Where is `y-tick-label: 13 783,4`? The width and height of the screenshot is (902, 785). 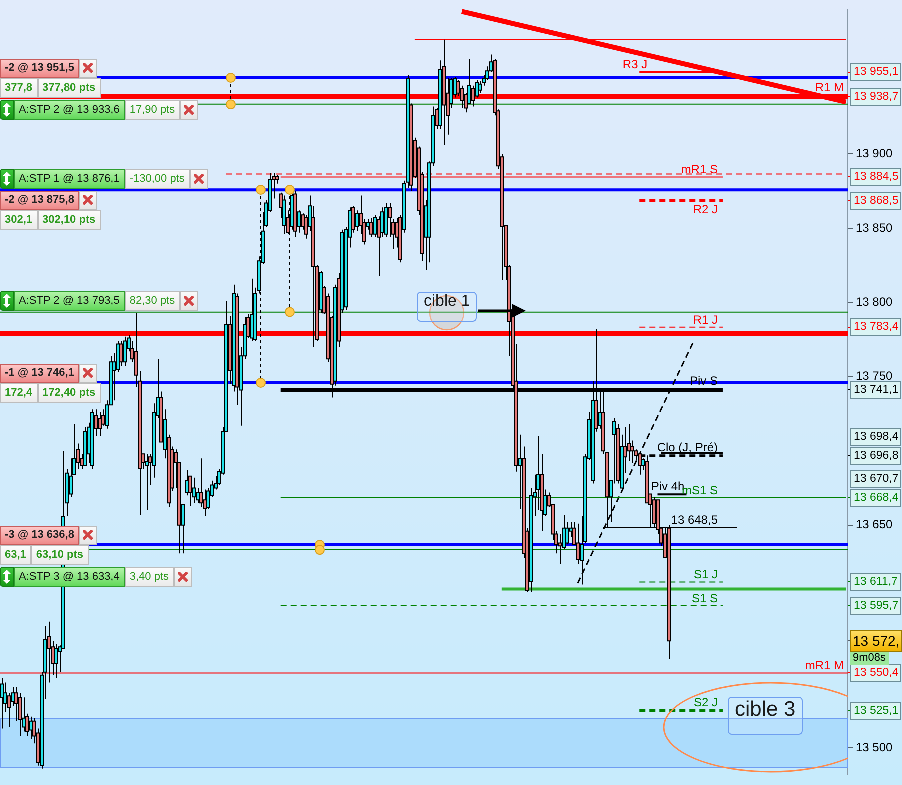 y-tick-label: 13 783,4 is located at coordinates (875, 327).